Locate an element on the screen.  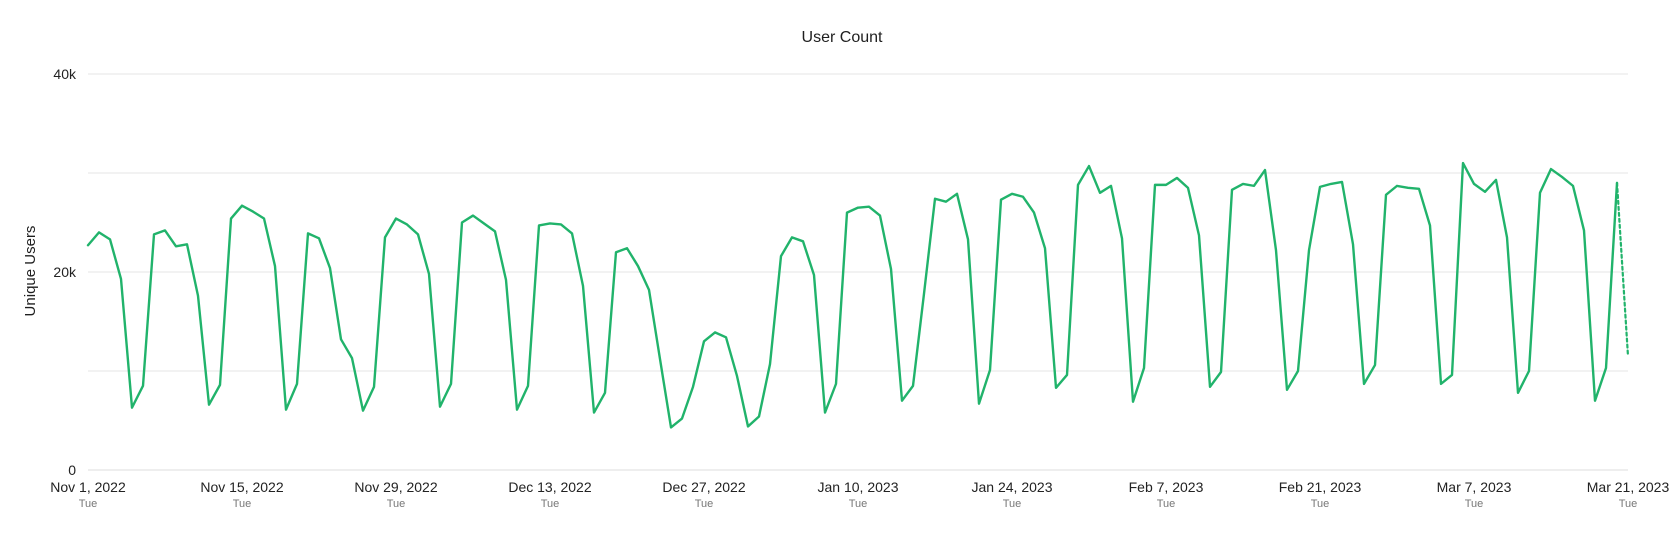
x-tick: Feb 7, 2023 Tue is located at coordinates (1166, 494).